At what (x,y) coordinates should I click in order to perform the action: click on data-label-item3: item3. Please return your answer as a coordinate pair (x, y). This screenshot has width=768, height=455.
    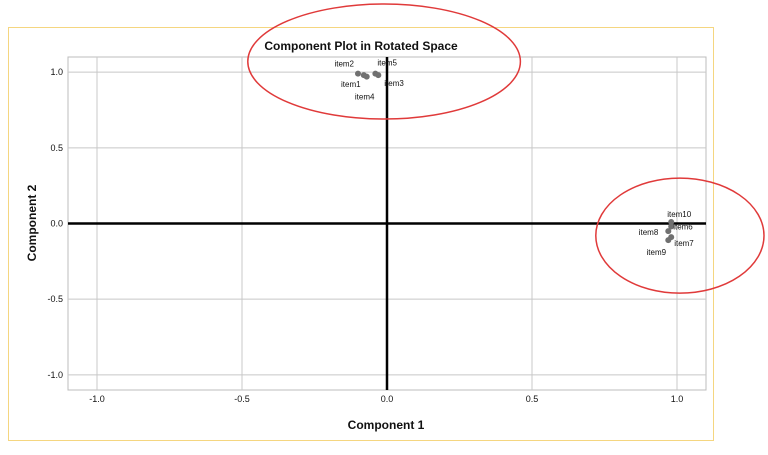
    Looking at the image, I should click on (394, 83).